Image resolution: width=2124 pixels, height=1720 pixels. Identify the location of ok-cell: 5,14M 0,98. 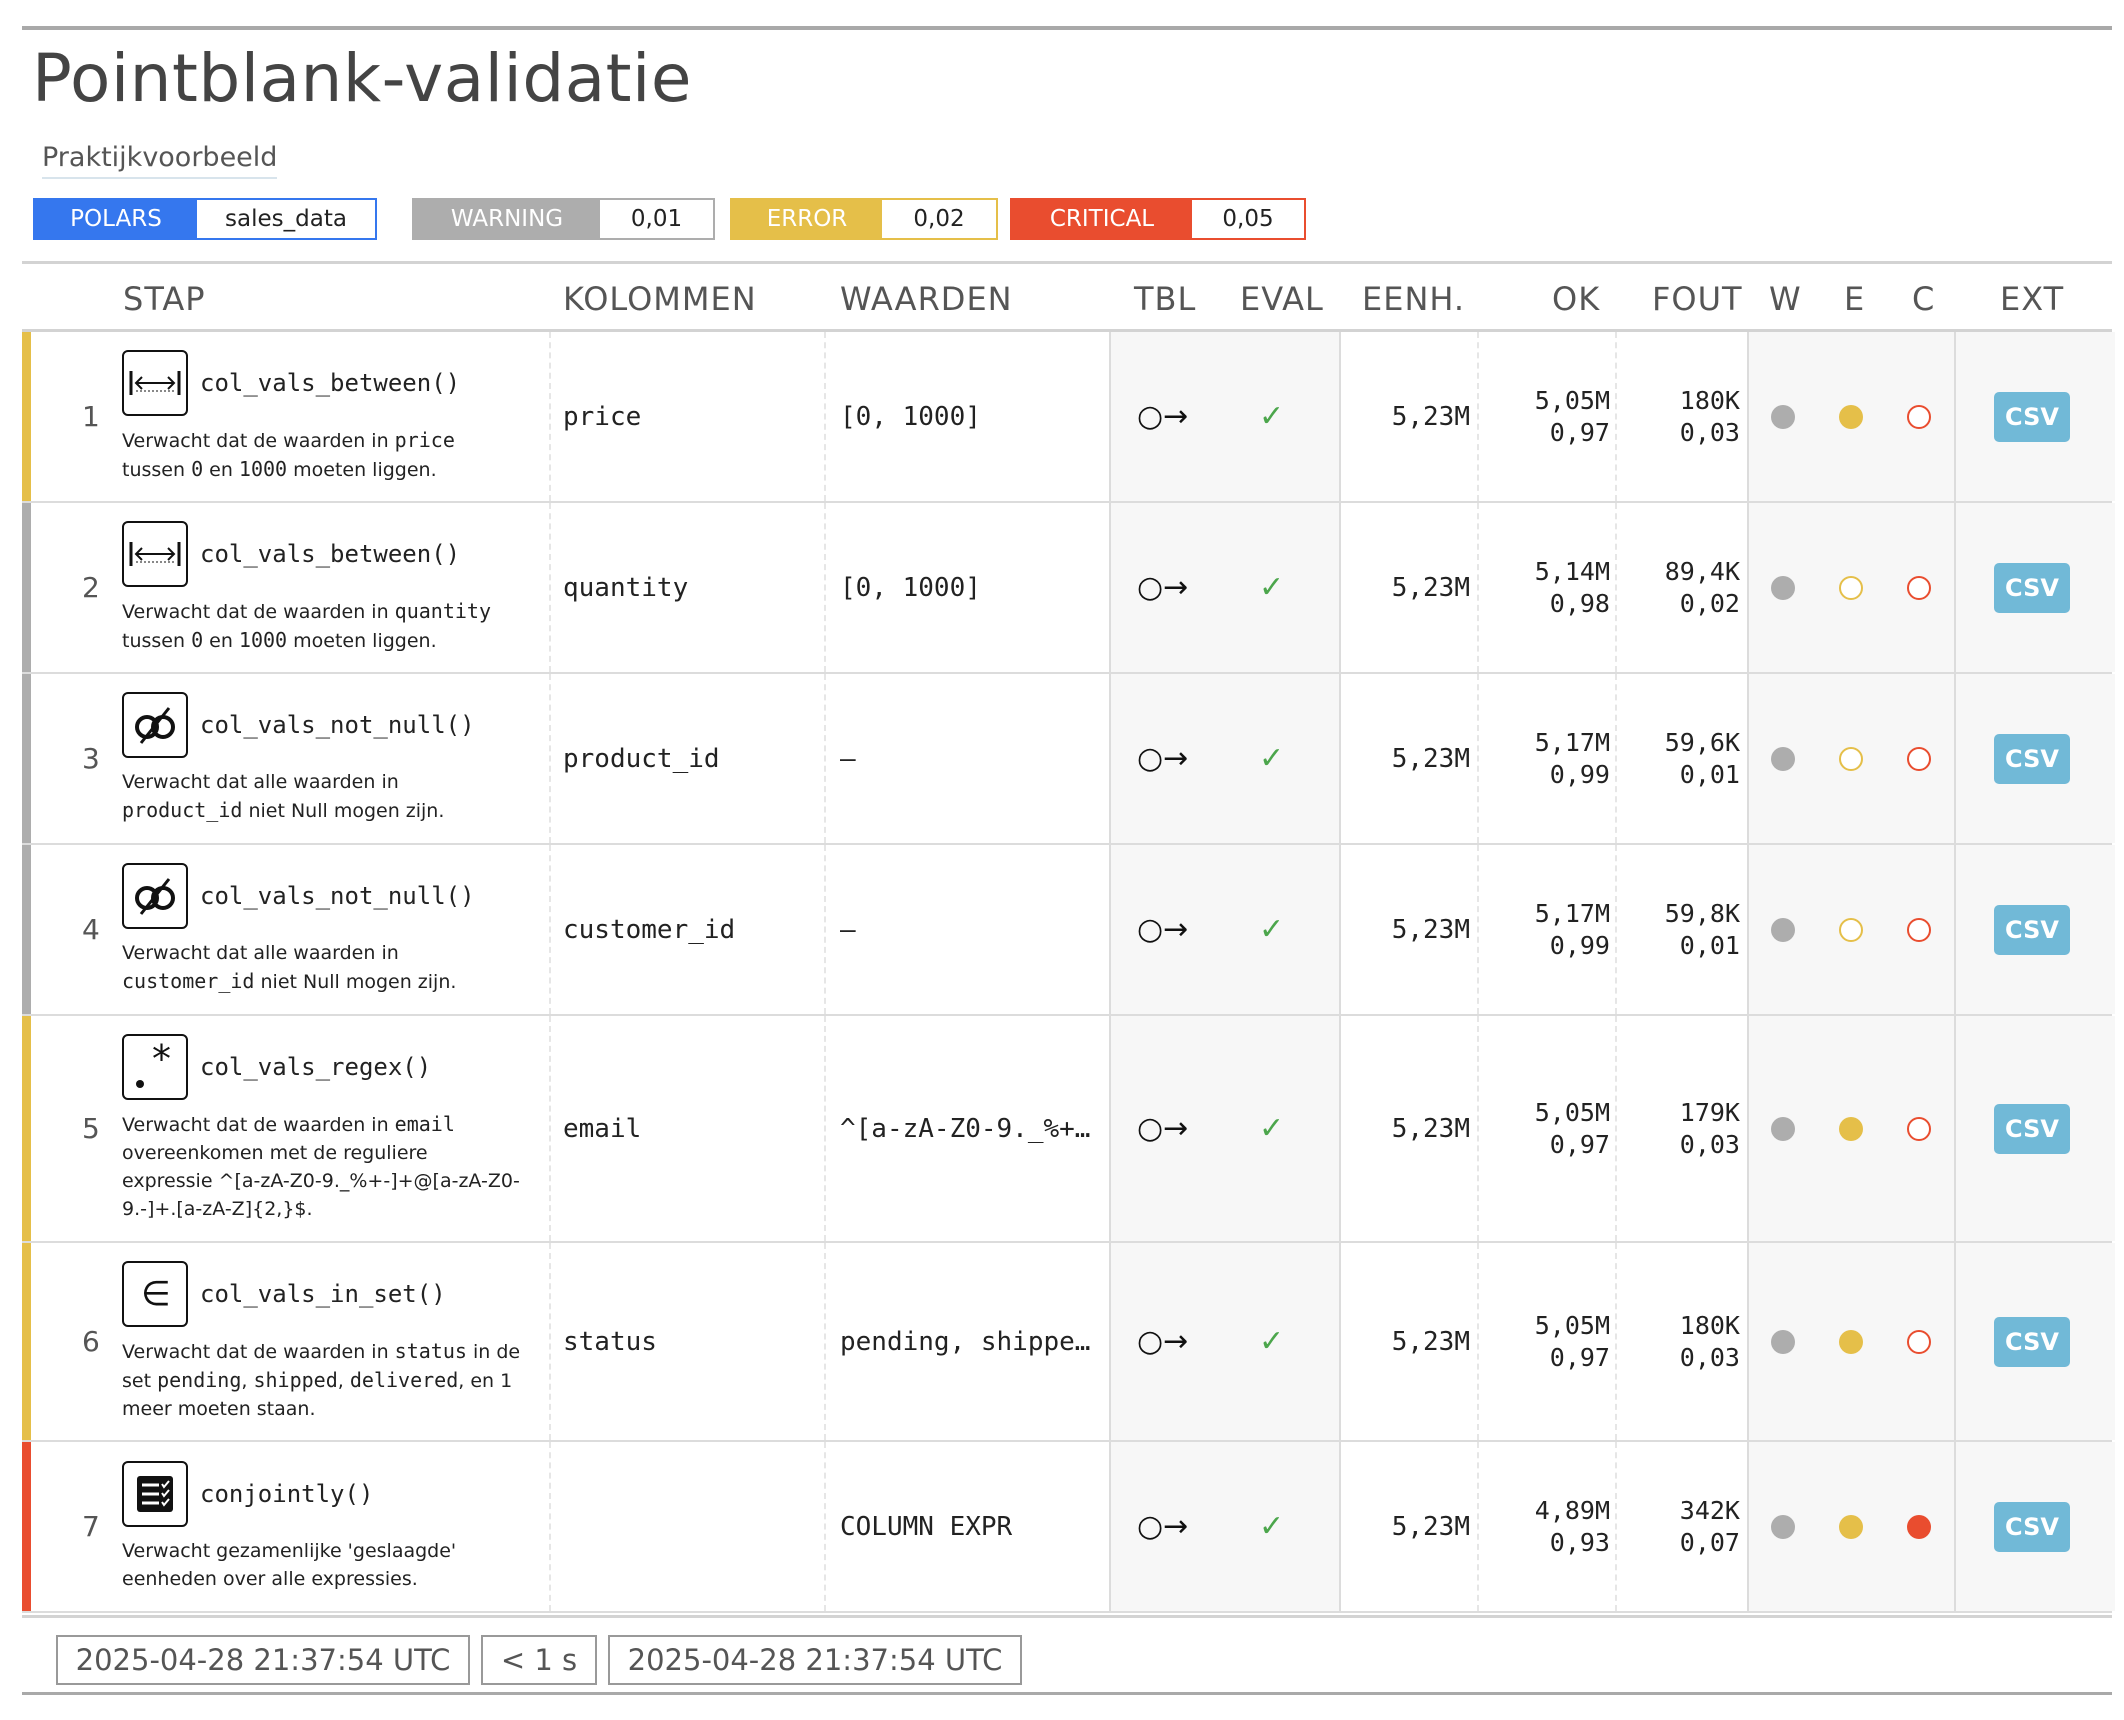
(1546, 587).